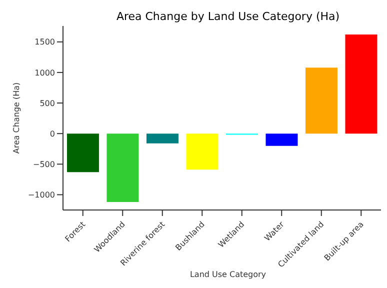 This screenshot has width=387, height=288. I want to click on chart-title: Area Change by Land Use Category (Ha), so click(228, 16).